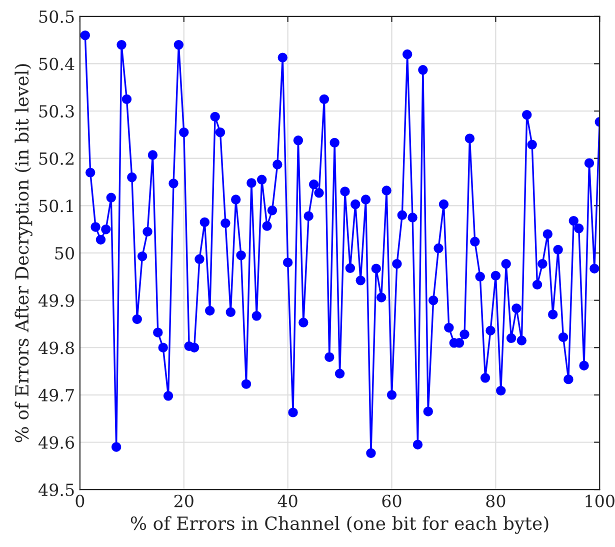  What do you see at coordinates (64, 253) in the screenshot?
I see `y-tick-label: 50` at bounding box center [64, 253].